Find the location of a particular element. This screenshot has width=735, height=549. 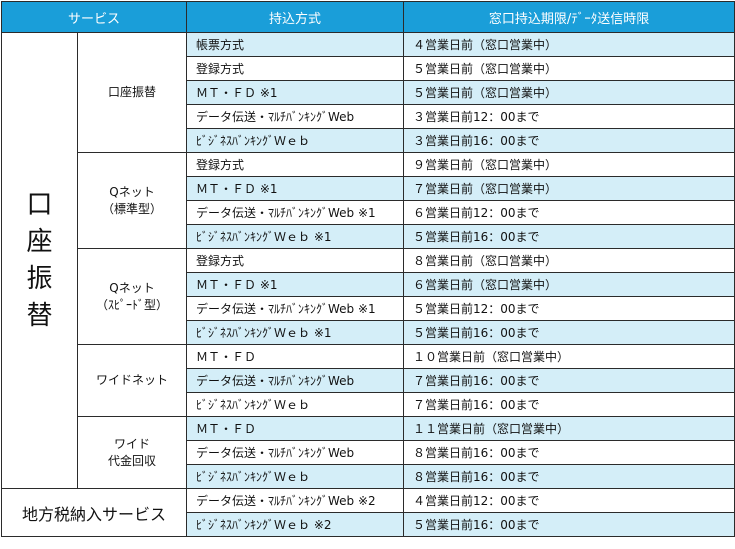

subservice-cell: ワイド 代金回収 is located at coordinates (132, 452).